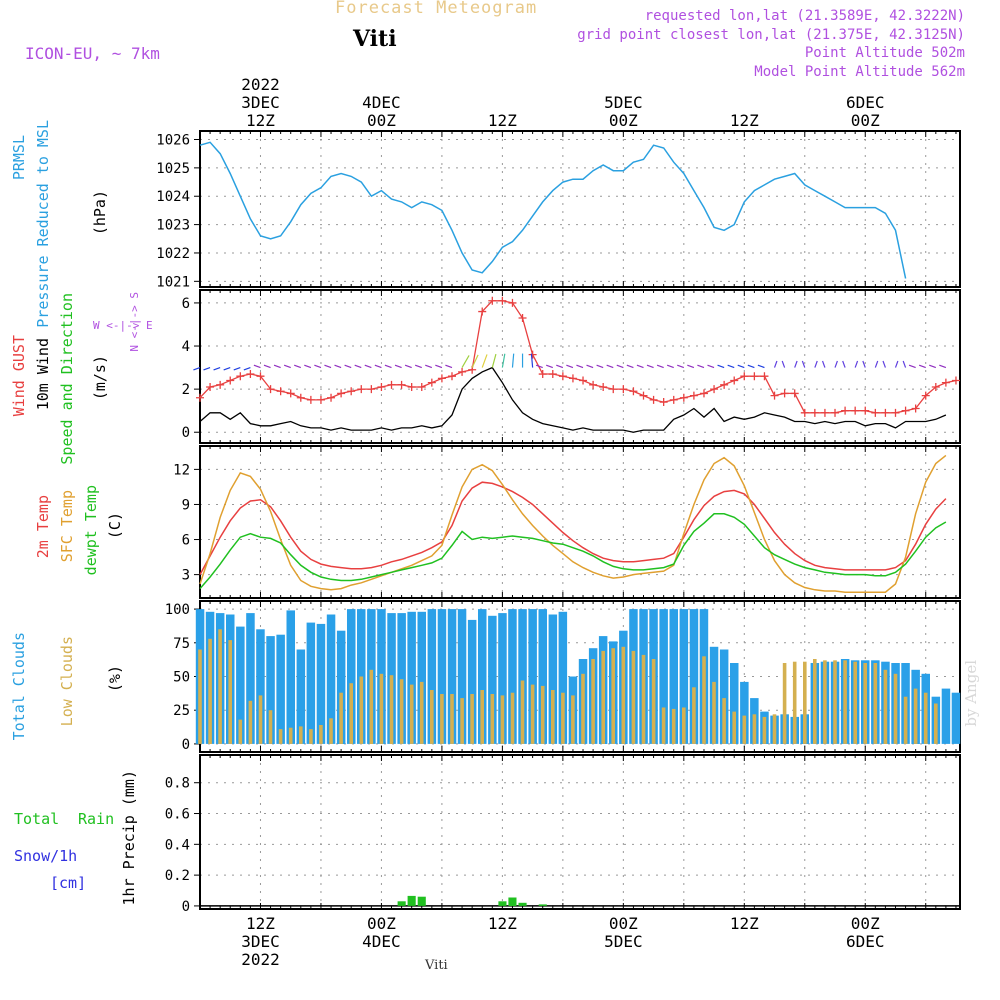  Describe the element at coordinates (859, 72) in the screenshot. I see `model-point-altitude: Model Point Altitude 562m` at that location.